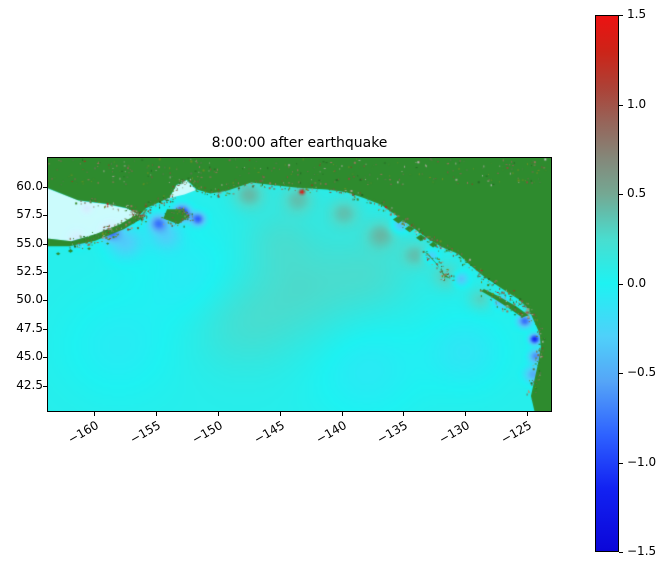  What do you see at coordinates (207, 432) in the screenshot?
I see `x-tick-label: −150` at bounding box center [207, 432].